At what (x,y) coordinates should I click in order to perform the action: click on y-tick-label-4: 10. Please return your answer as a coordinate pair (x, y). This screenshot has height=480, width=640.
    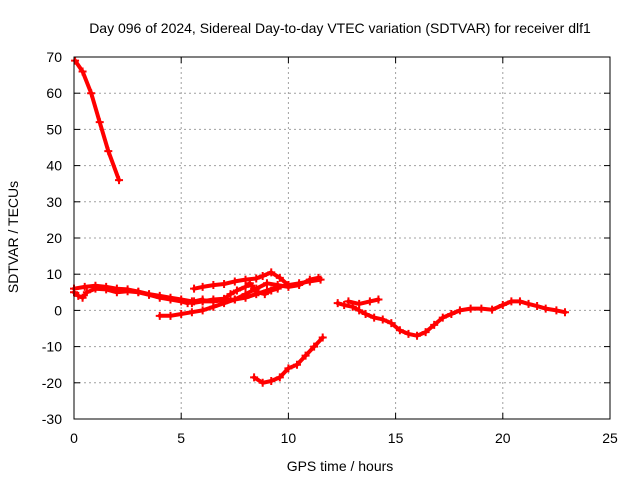
    Looking at the image, I should click on (54, 274).